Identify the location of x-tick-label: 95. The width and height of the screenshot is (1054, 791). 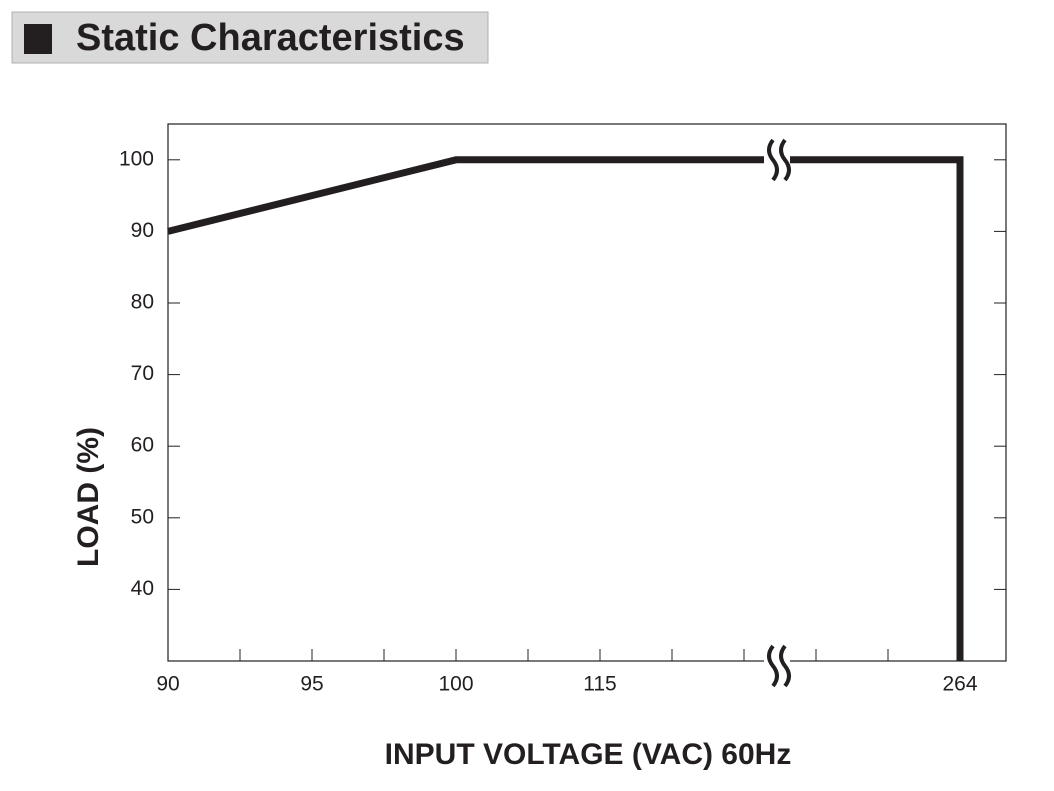
(311, 684).